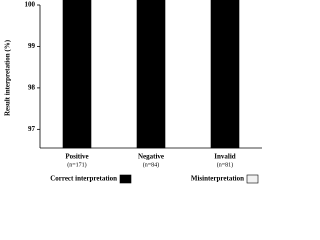  What do you see at coordinates (83, 179) in the screenshot?
I see `legend-label: Correct interpretation` at bounding box center [83, 179].